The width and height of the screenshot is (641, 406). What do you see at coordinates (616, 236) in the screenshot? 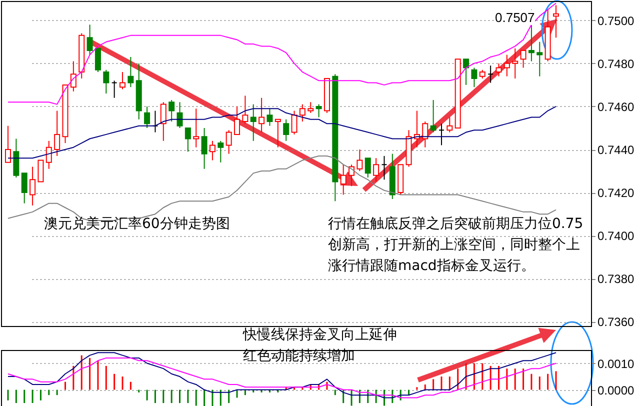
I see `y-tick-label: 0.7400` at bounding box center [616, 236].